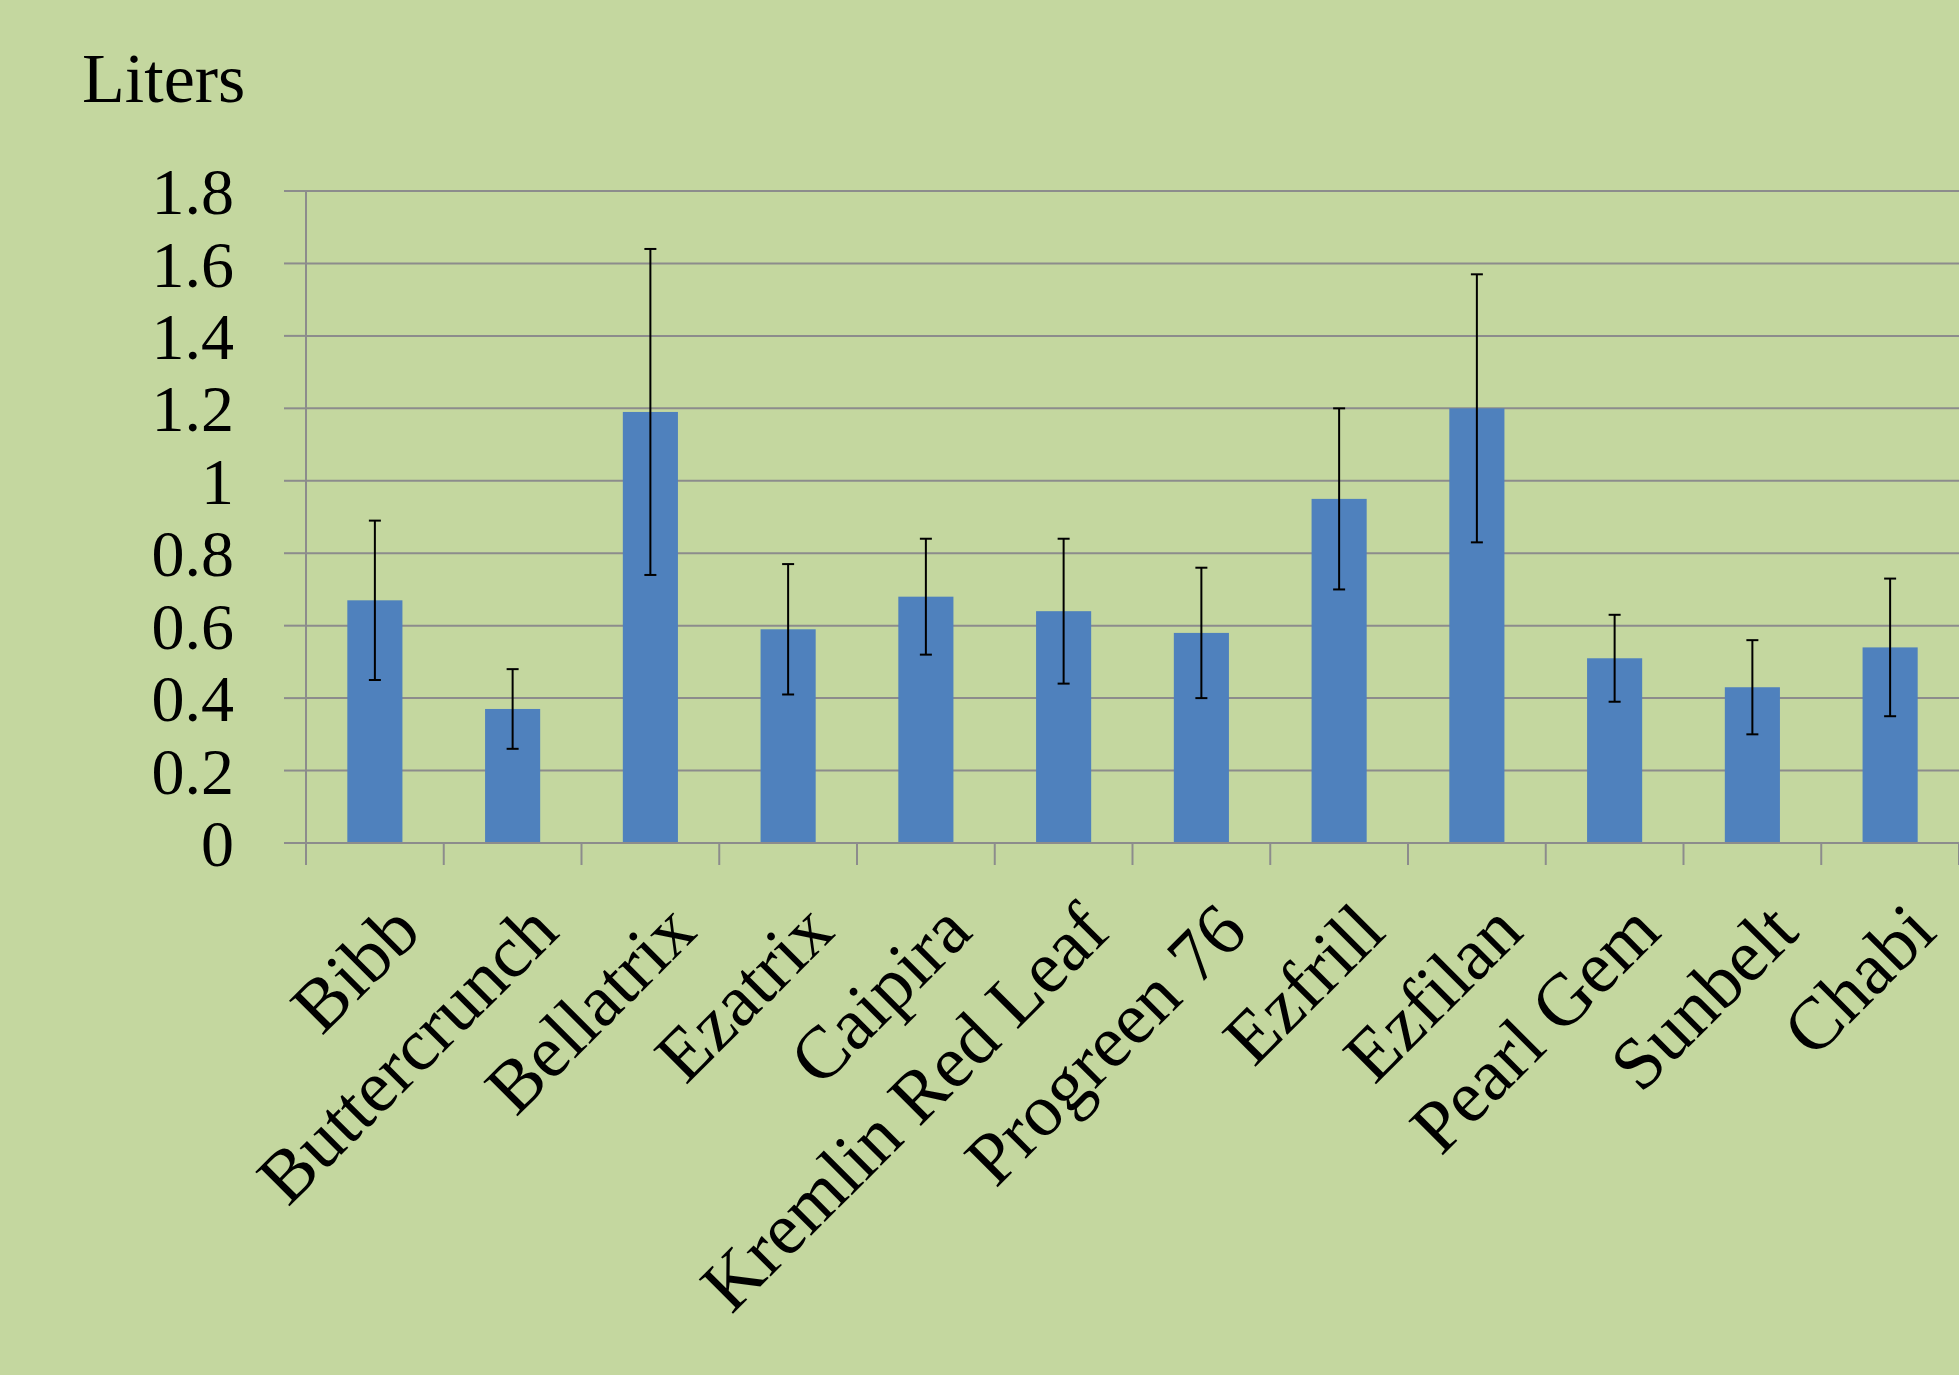 This screenshot has height=1375, width=1959. What do you see at coordinates (192, 626) in the screenshot?
I see `y-tick-label: 0.6` at bounding box center [192, 626].